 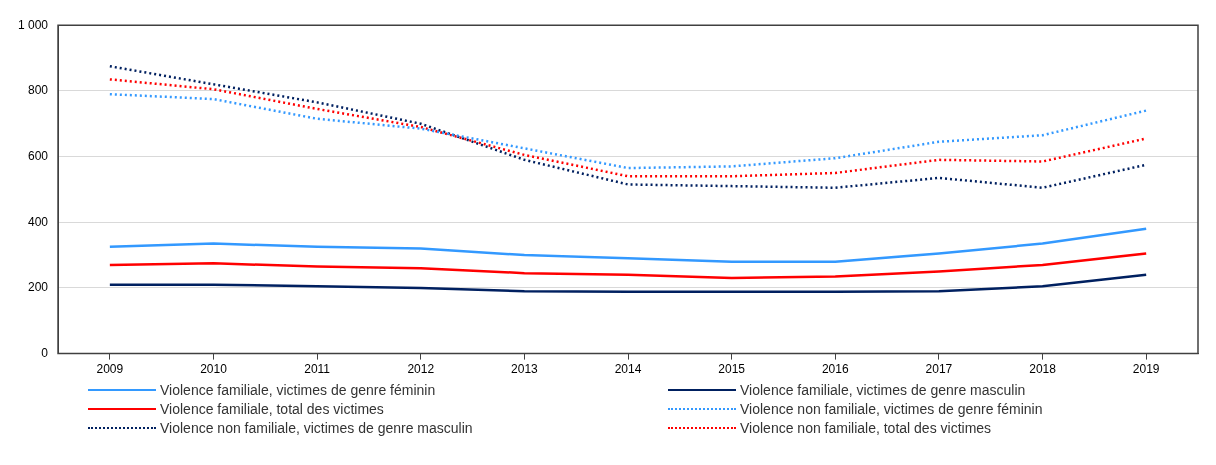 I want to click on y-tick-label: 200, so click(x=38, y=287).